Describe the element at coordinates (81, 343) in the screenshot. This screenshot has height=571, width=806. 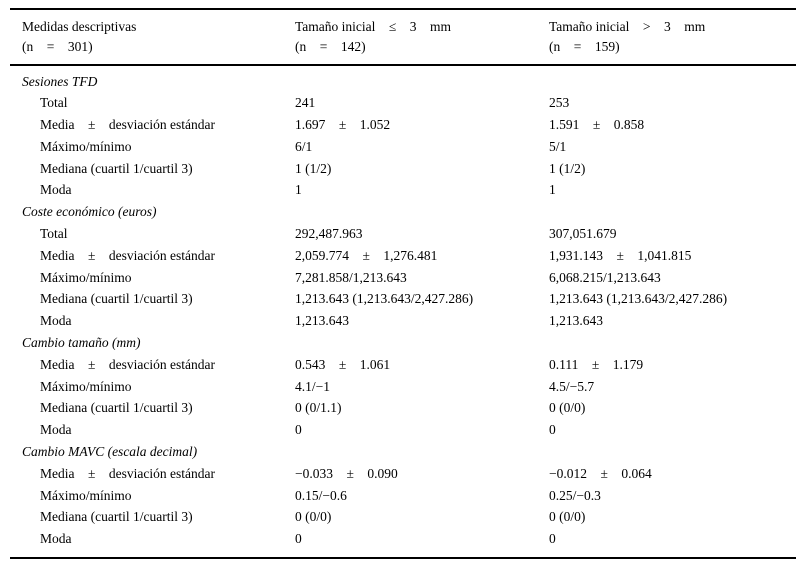
I see `section-title: Cambio tamaño (mm)` at that location.